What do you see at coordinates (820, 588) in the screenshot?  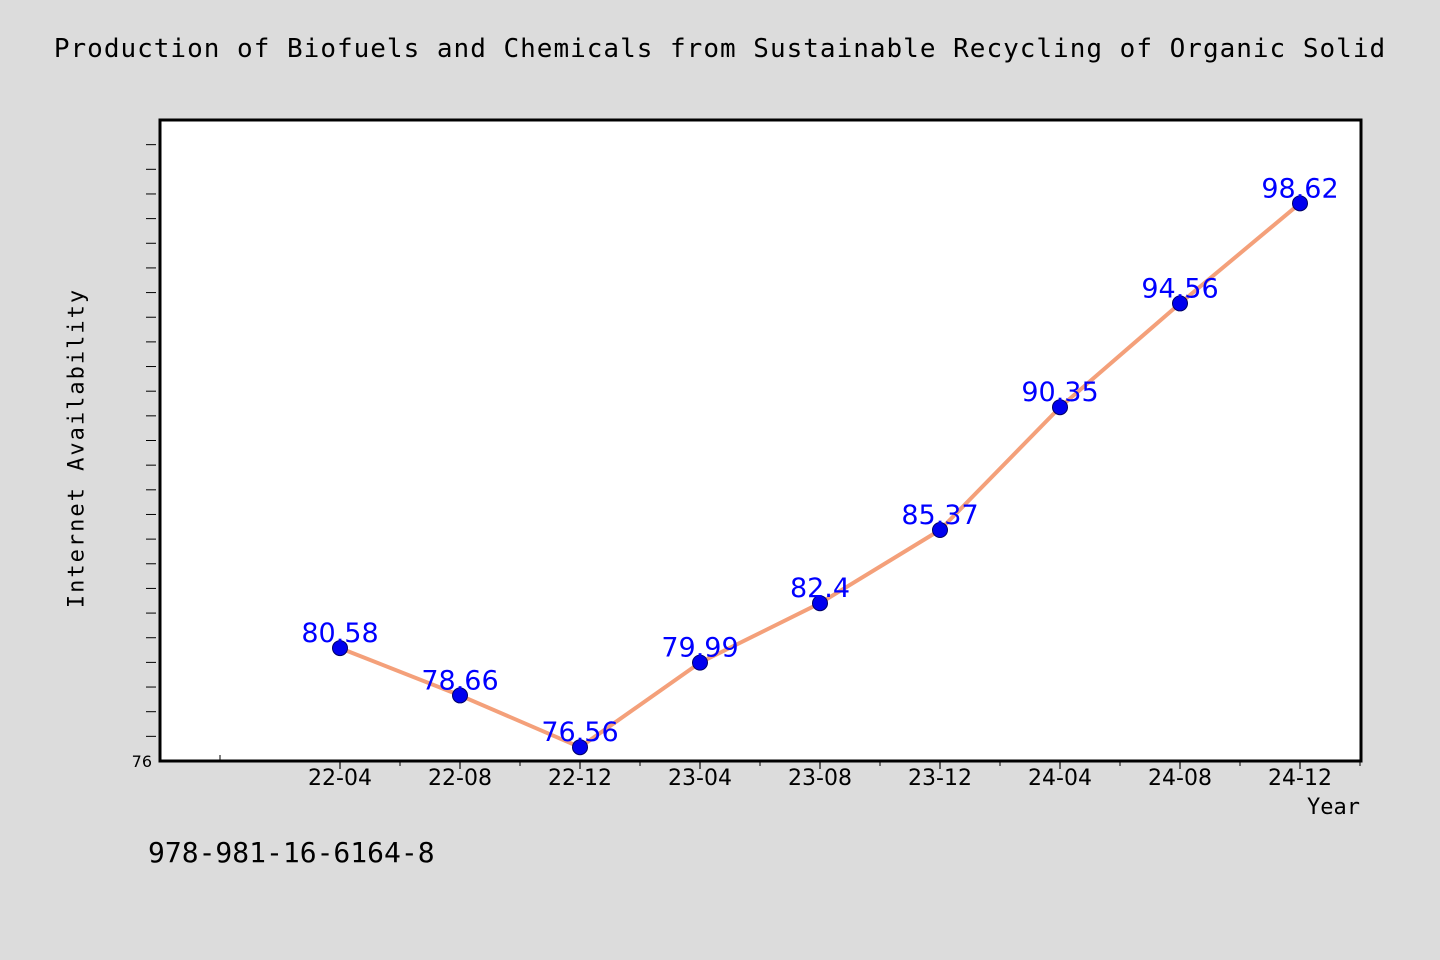 I see `data-label: 82.4` at bounding box center [820, 588].